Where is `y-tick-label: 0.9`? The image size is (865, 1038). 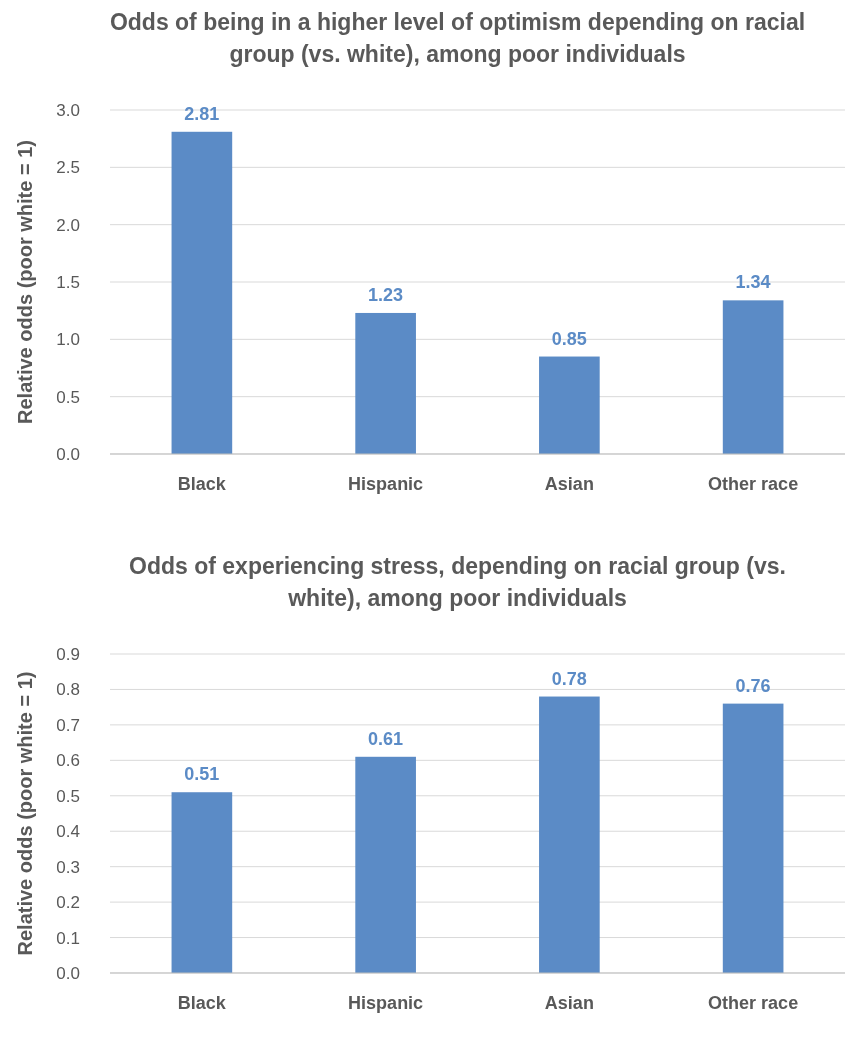
y-tick-label: 0.9 is located at coordinates (68, 654).